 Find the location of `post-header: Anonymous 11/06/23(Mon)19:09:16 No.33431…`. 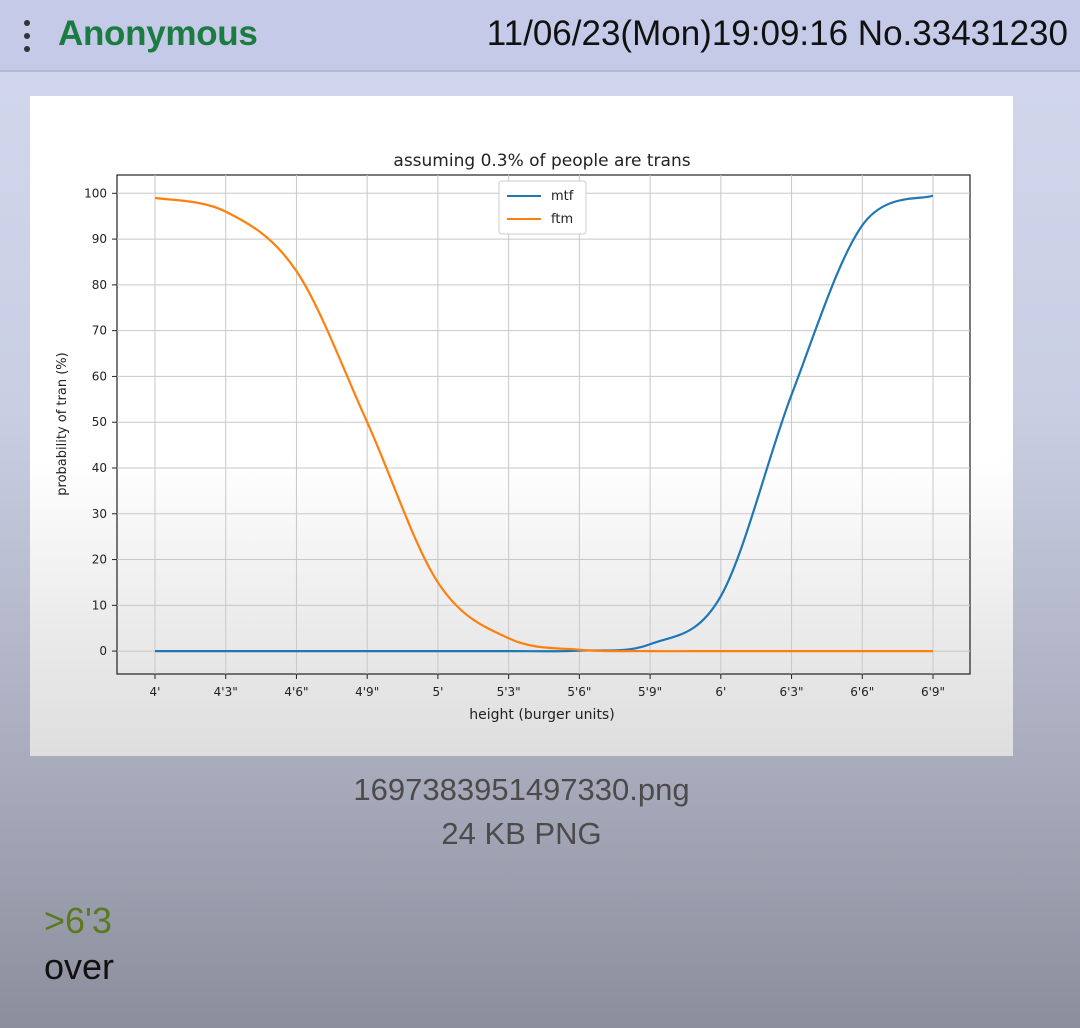

post-header: Anonymous 11/06/23(Mon)19:09:16 No.33431… is located at coordinates (540, 36).